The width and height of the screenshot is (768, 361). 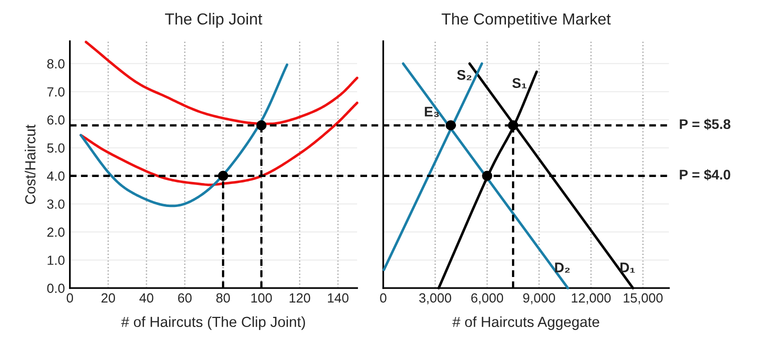 What do you see at coordinates (562, 267) in the screenshot?
I see `series-label: D₂` at bounding box center [562, 267].